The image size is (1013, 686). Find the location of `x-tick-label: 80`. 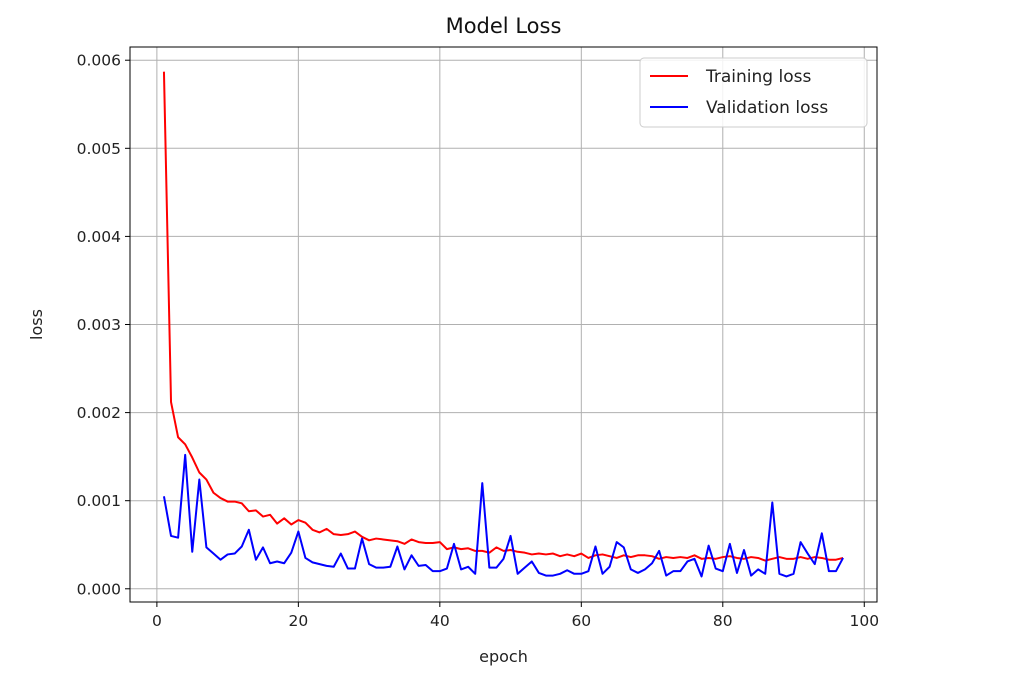

x-tick-label: 80 is located at coordinates (723, 621).